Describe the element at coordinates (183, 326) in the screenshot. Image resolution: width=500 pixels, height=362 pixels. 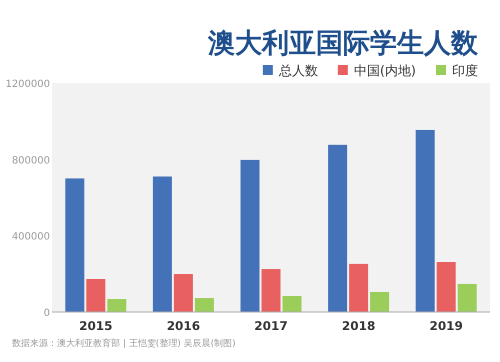
I see `x-tick-label: 2016` at that location.